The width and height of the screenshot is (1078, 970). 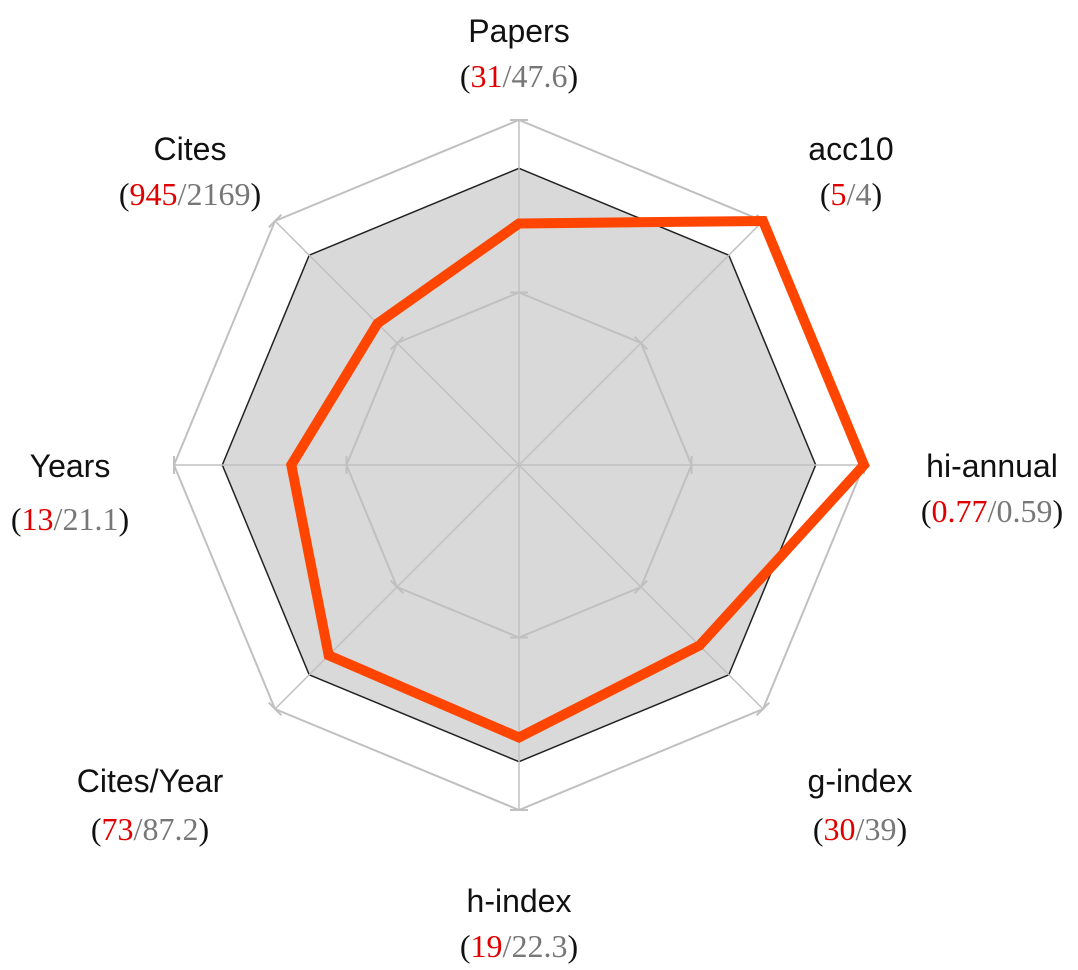 What do you see at coordinates (90, 519) in the screenshot?
I see `axis-reference: 21.1` at bounding box center [90, 519].